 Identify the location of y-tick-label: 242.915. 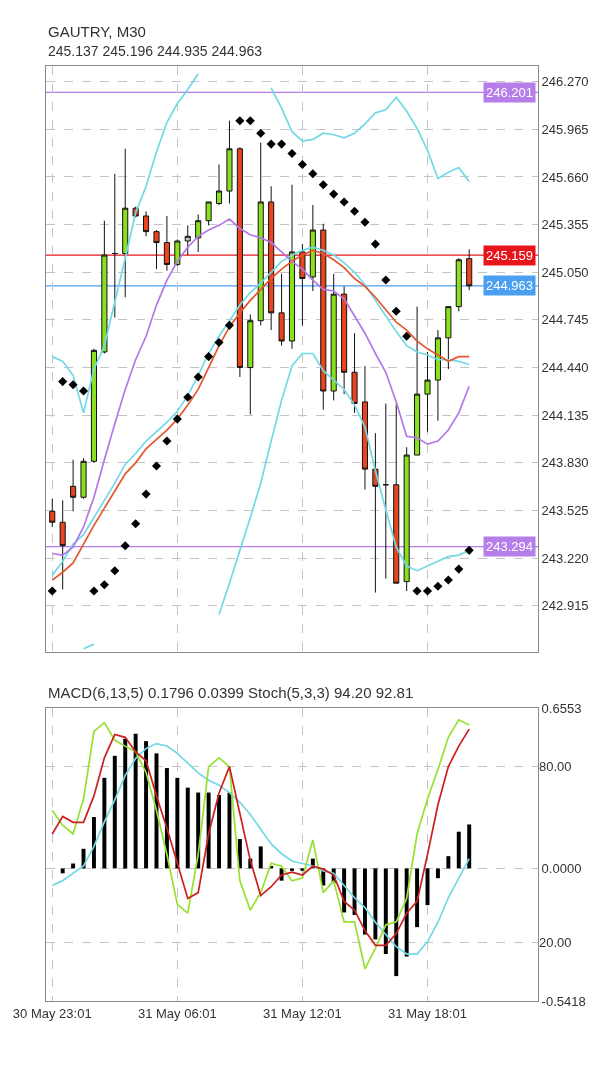
(565, 606).